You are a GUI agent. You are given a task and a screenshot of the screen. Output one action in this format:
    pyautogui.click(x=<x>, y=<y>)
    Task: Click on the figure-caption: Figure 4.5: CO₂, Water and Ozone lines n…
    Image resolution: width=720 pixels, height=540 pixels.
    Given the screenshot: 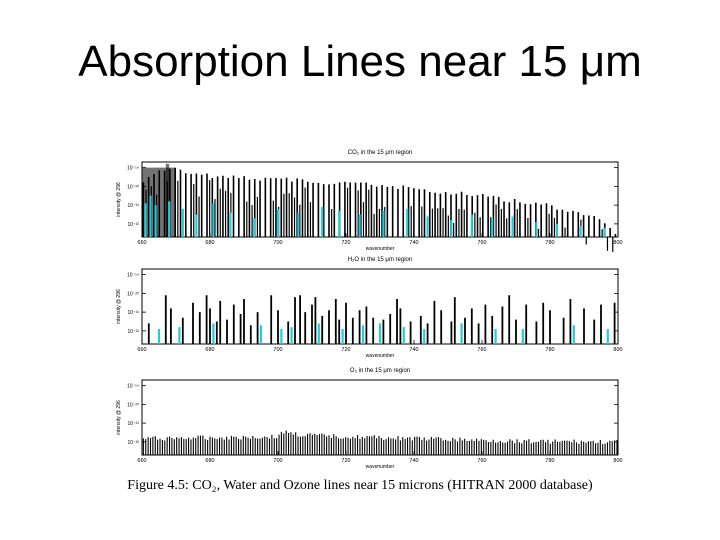 What is the action you would take?
    pyautogui.click(x=360, y=485)
    